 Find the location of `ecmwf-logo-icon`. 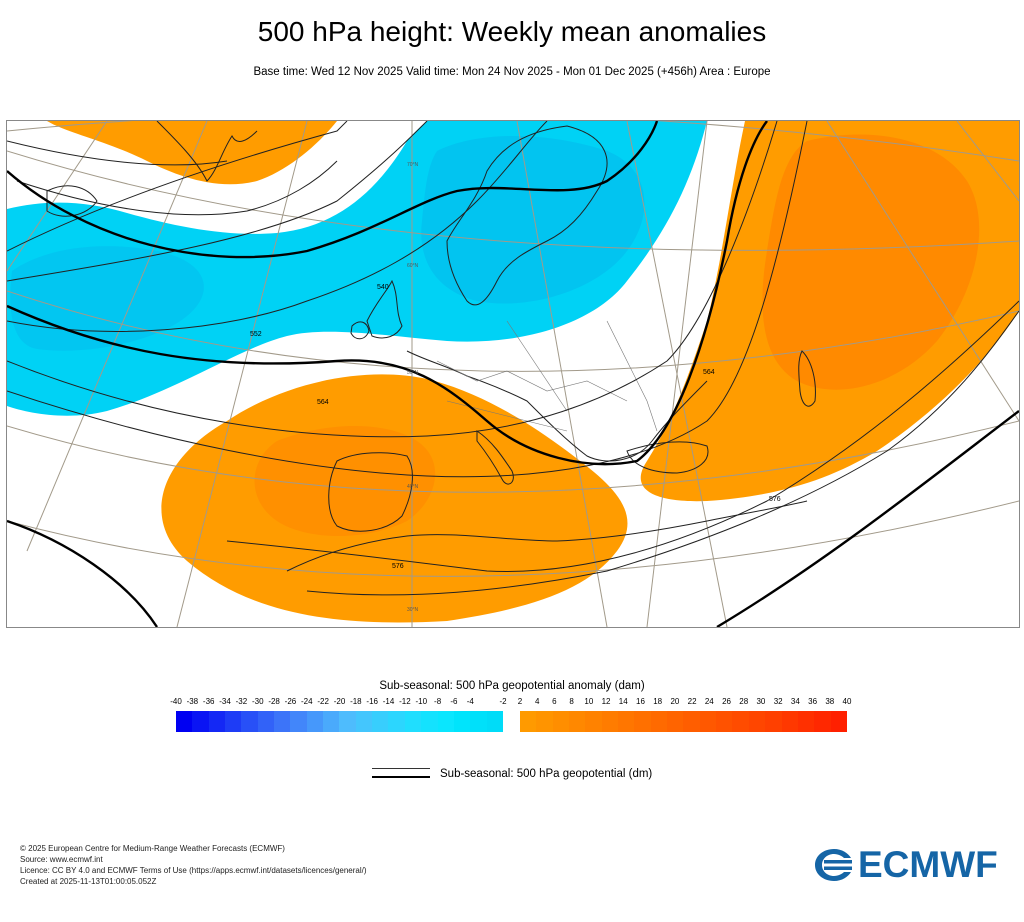

ecmwf-logo-icon is located at coordinates (833, 865).